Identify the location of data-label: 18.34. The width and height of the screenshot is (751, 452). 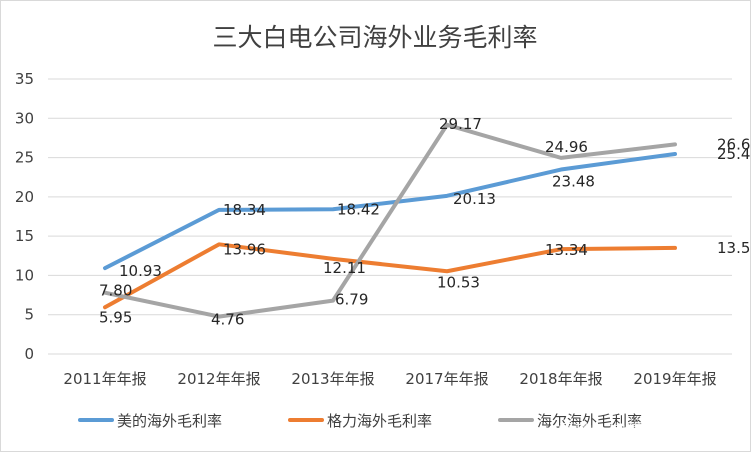
(244, 210).